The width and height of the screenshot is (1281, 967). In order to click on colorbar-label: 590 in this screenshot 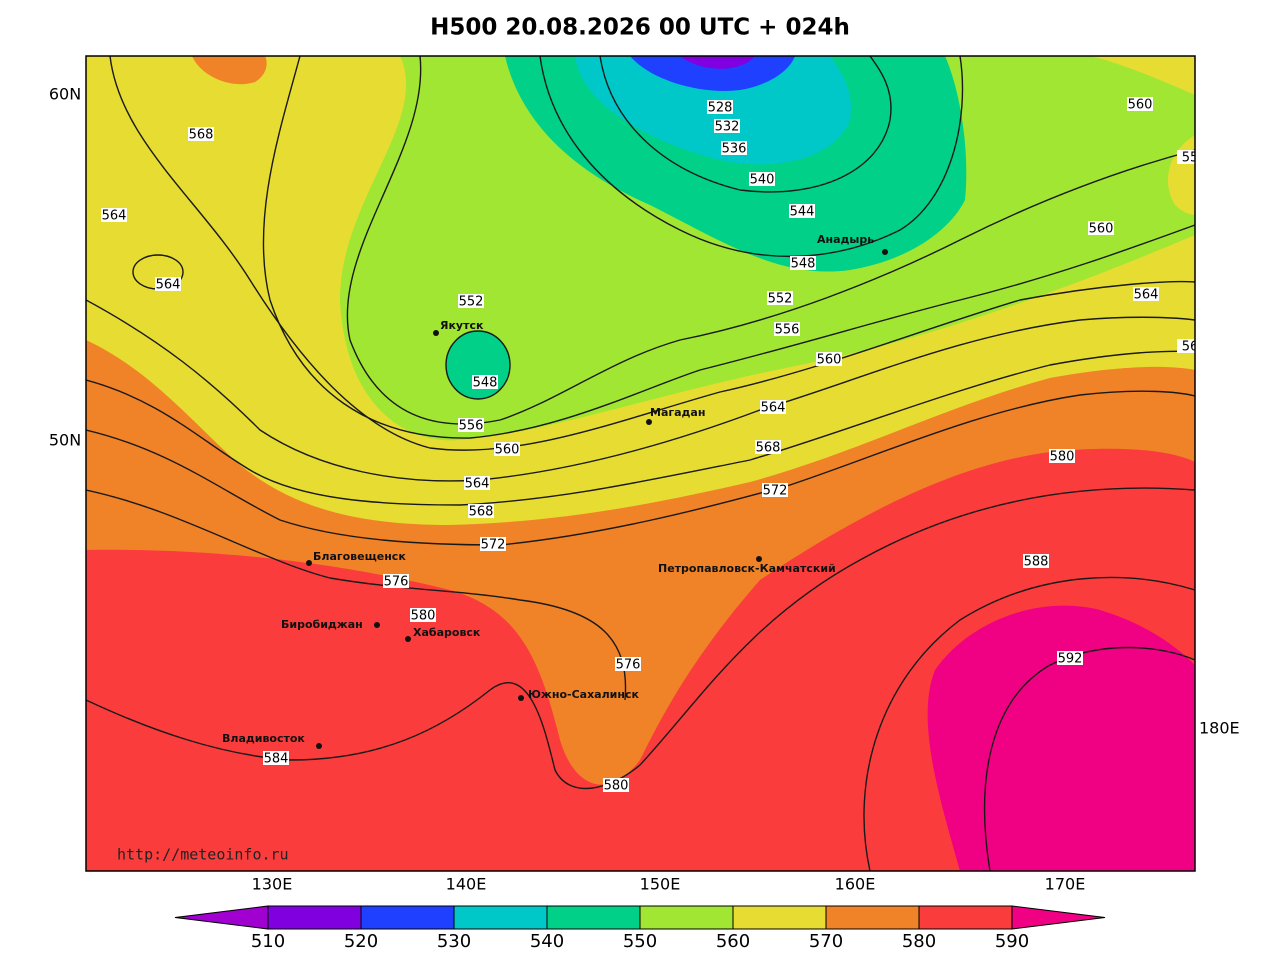, I will do `click(1012, 941)`.